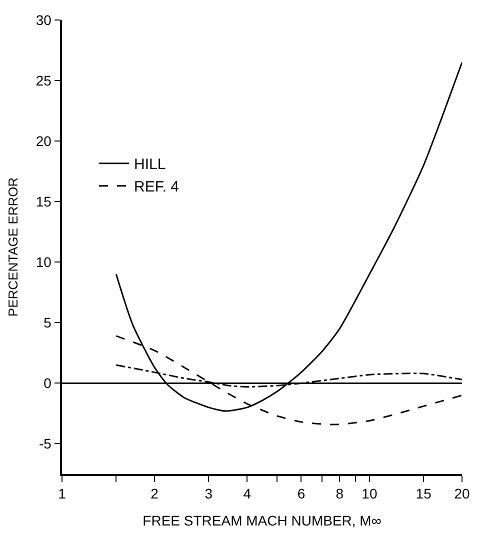  What do you see at coordinates (154, 494) in the screenshot?
I see `x-tick-label: 2` at bounding box center [154, 494].